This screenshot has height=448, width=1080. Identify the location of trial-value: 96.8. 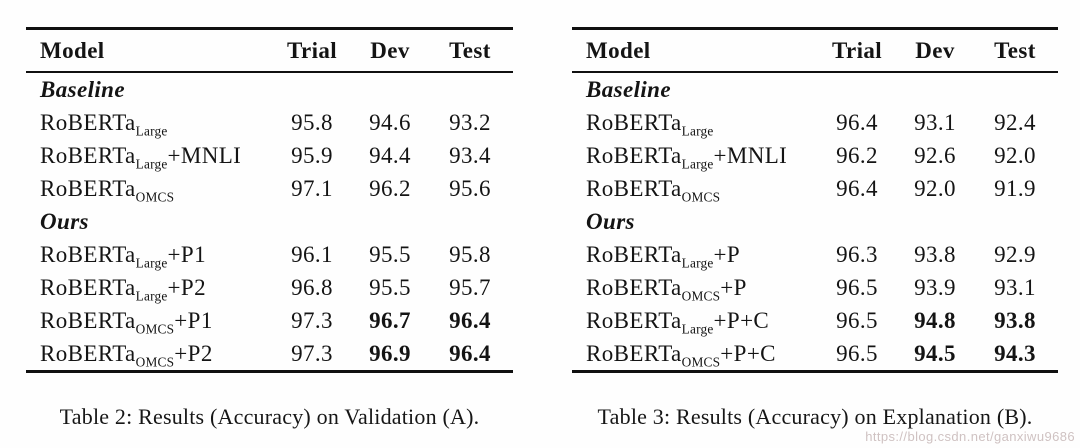
(312, 287).